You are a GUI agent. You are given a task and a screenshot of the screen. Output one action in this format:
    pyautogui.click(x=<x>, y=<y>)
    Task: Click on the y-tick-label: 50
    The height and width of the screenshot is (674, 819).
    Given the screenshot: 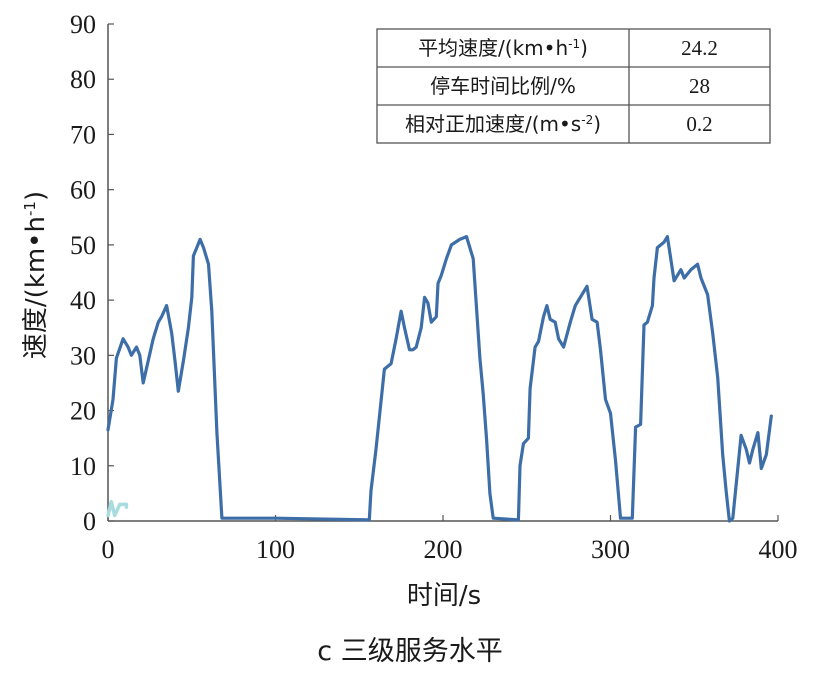 What is the action you would take?
    pyautogui.click(x=83, y=245)
    